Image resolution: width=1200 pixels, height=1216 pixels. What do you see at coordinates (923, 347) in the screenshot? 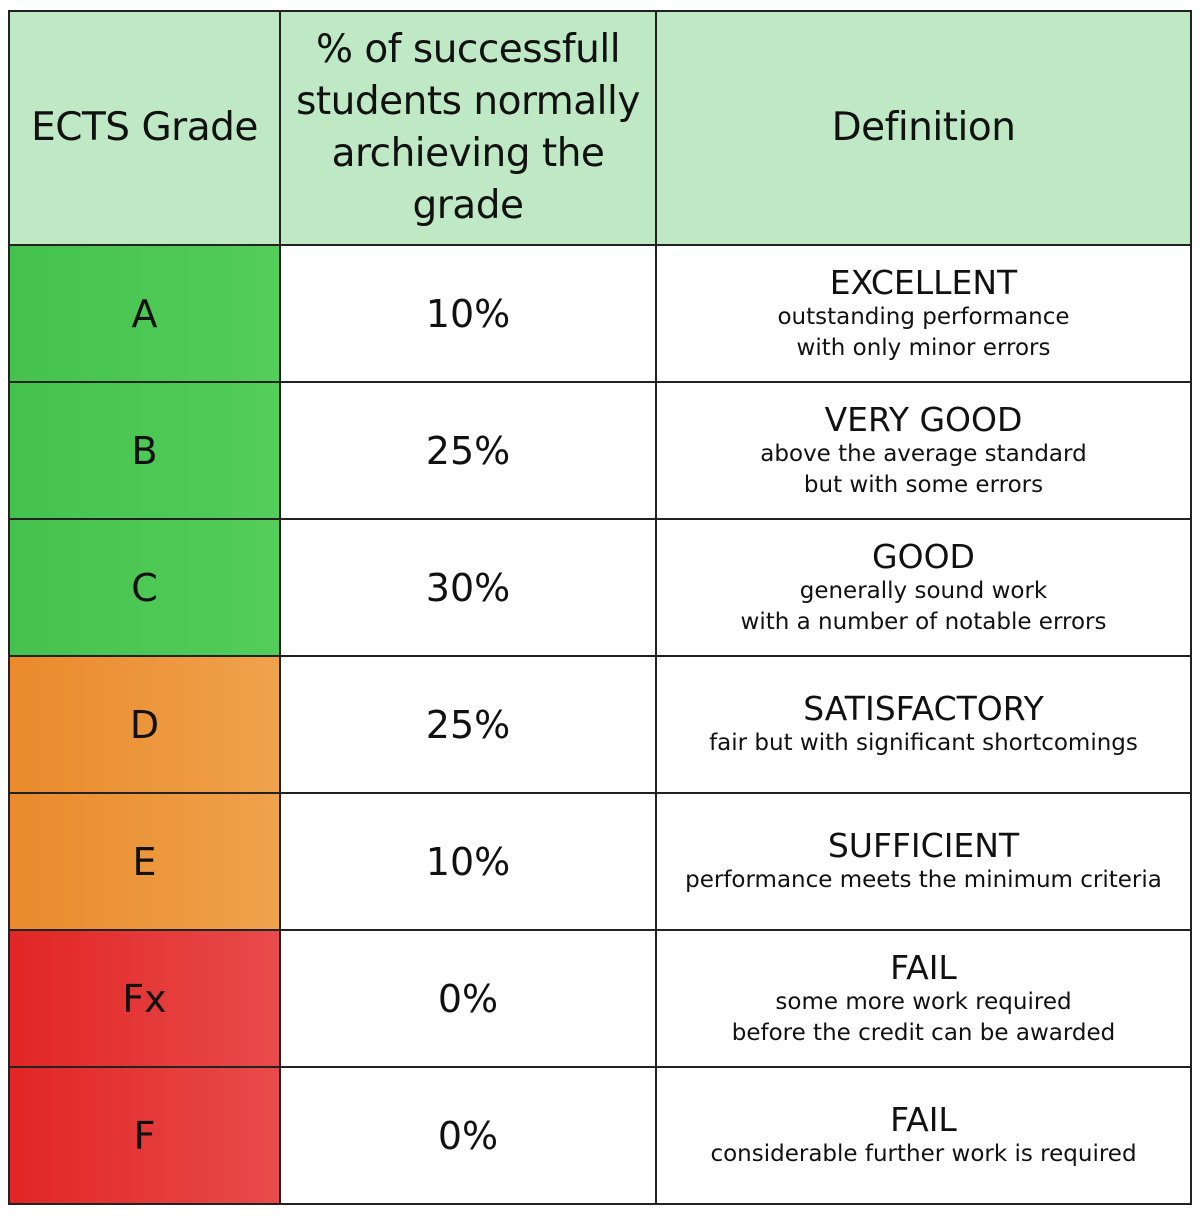
I see `definition-description: with only minor errors` at bounding box center [923, 347].